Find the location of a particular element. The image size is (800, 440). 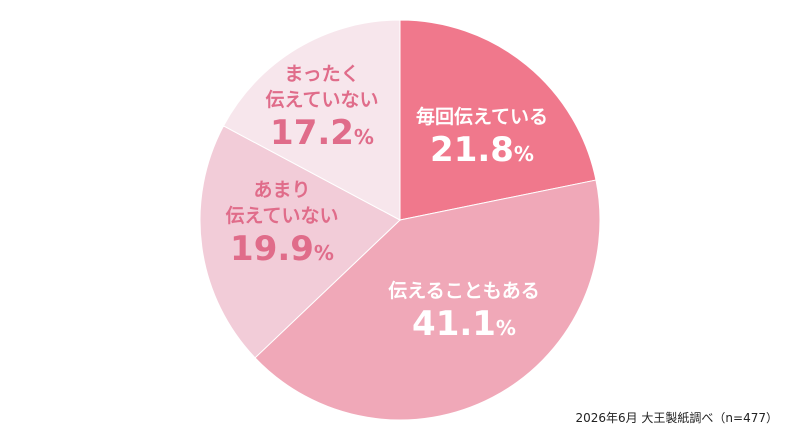

source-note: 2026年6月 大王製紙調べ（n=477） is located at coordinates (676, 418).